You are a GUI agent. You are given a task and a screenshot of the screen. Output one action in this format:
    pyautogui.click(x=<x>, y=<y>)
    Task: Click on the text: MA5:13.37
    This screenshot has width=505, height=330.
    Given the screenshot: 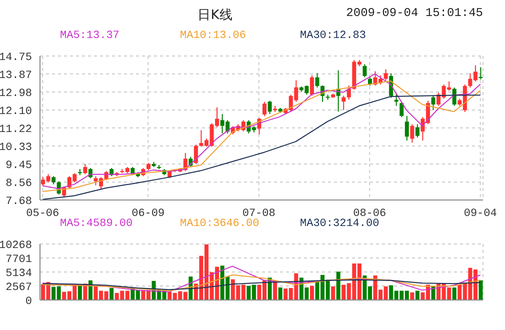 What is the action you would take?
    pyautogui.click(x=90, y=36)
    